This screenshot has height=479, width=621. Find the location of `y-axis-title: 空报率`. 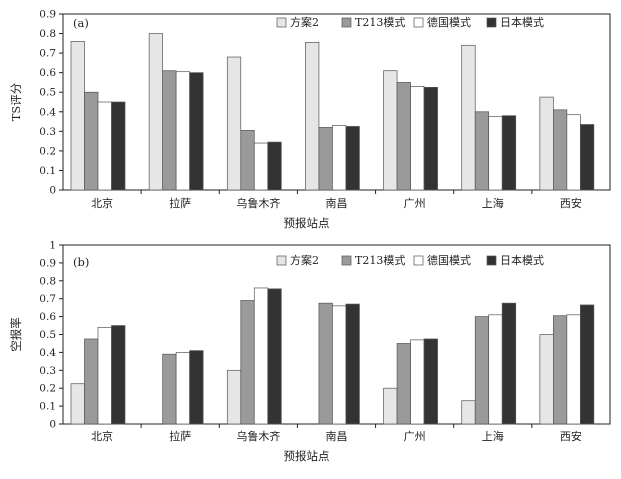

y-axis-title: 空报率 is located at coordinates (16, 334).